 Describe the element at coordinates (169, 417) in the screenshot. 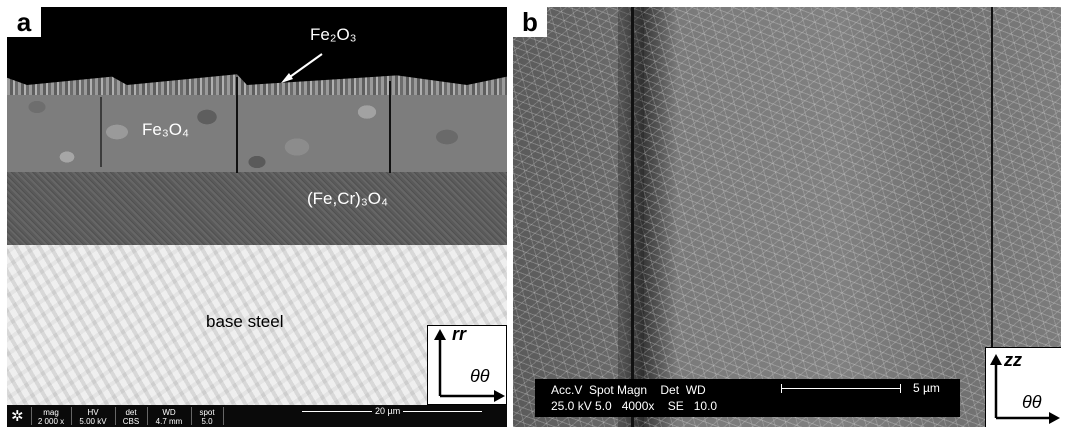

I see `info-field-wd: WD 4.7 mm` at that location.